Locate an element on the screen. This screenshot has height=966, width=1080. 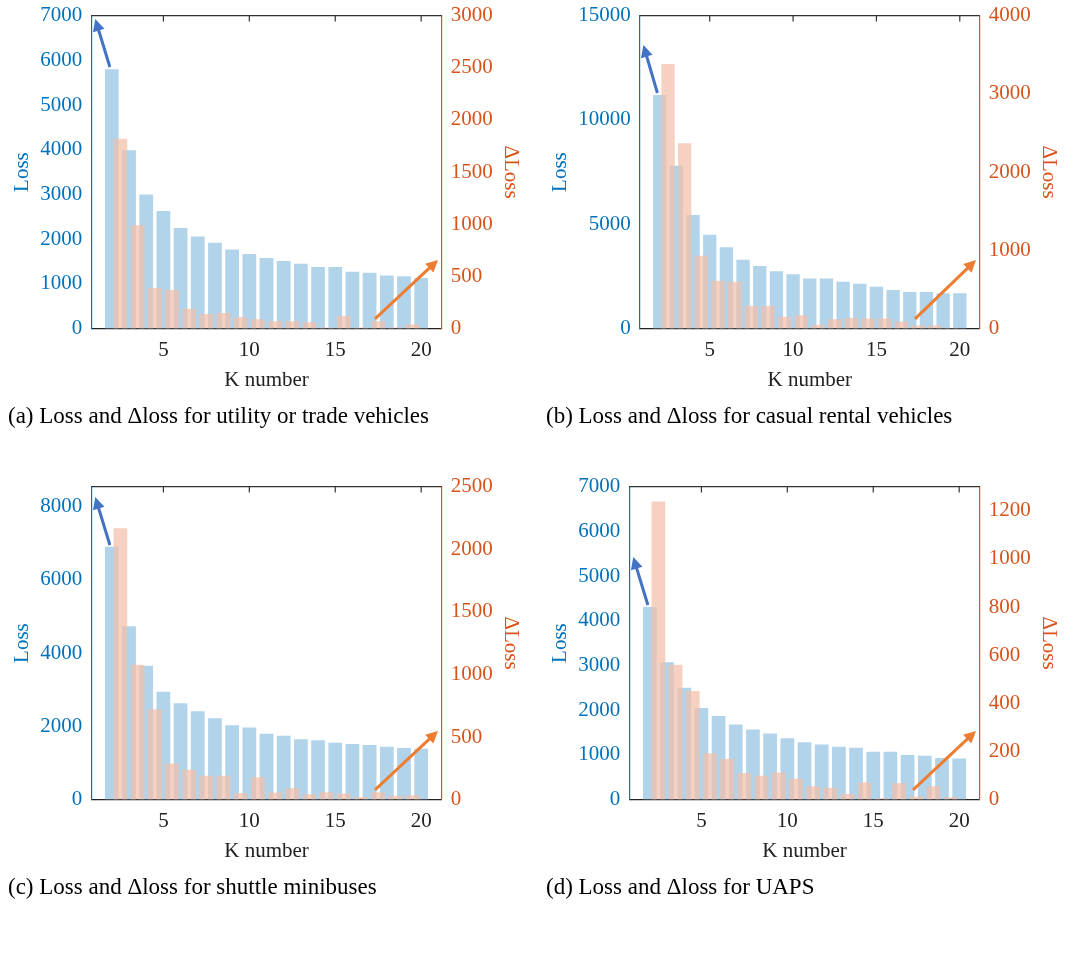
y2-tick-label: 200 is located at coordinates (1004, 749).